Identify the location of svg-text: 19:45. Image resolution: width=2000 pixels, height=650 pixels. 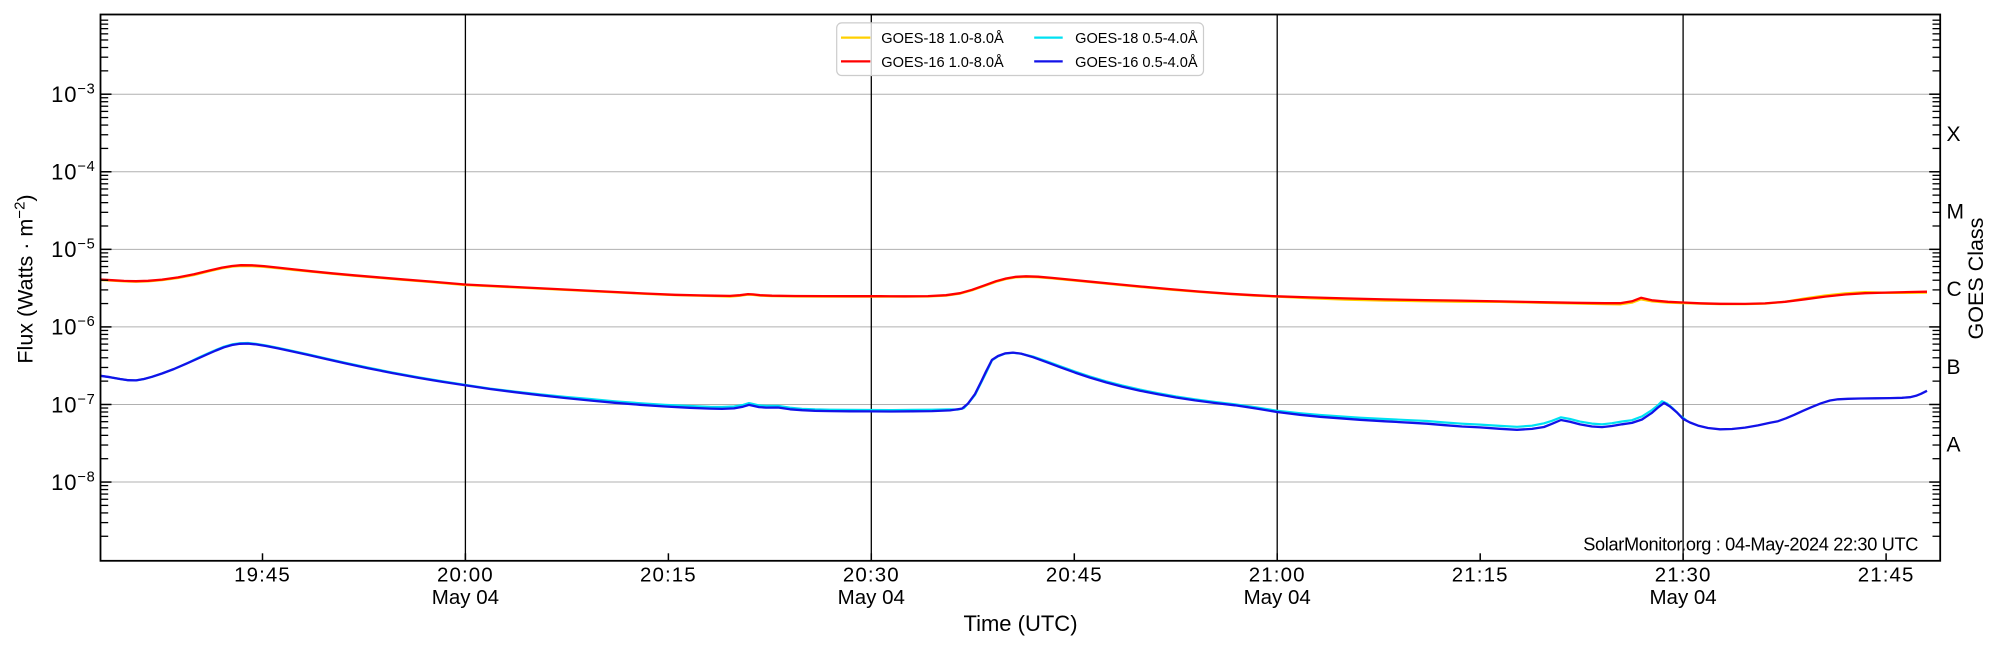
(262, 575).